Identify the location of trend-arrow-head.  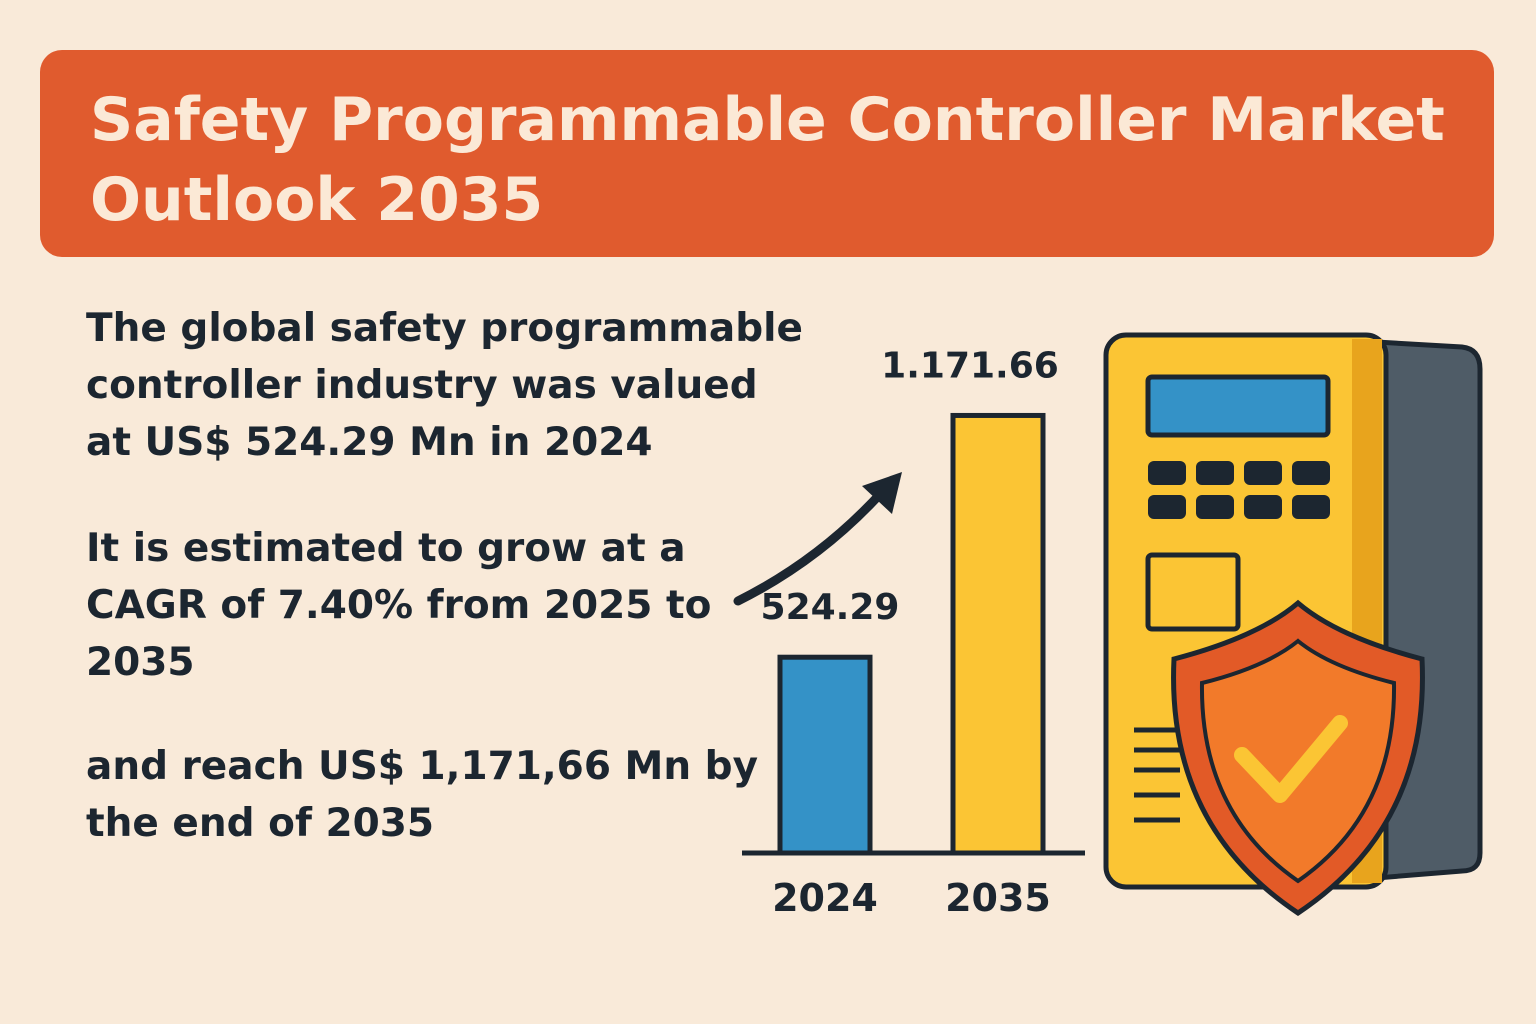
(882, 493).